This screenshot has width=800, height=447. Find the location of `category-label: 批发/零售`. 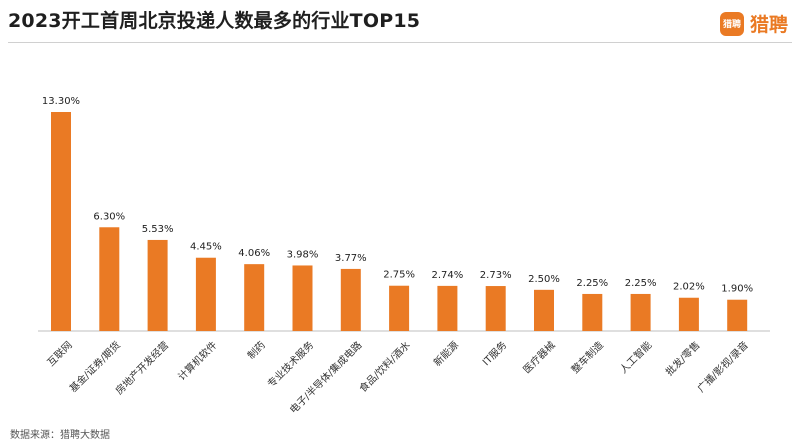

category-label: 批发/零售 is located at coordinates (683, 358).